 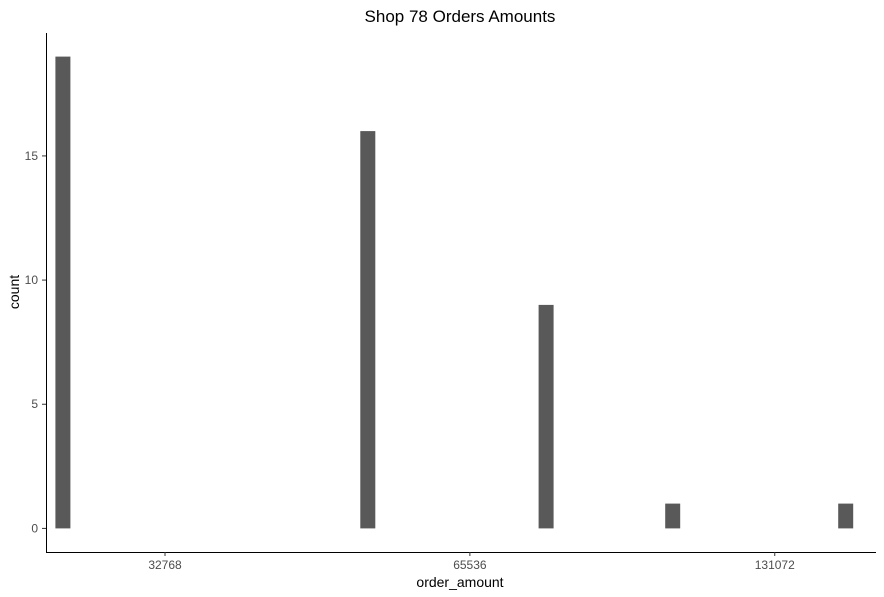 What do you see at coordinates (32, 156) in the screenshot?
I see `y-tick-label-15: 15` at bounding box center [32, 156].